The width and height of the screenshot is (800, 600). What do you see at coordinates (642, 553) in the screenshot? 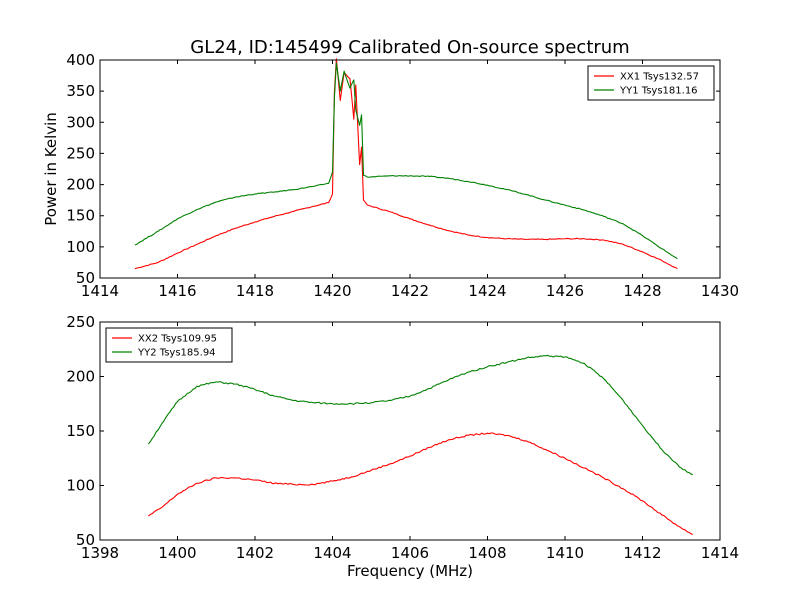
I see `x-tick-label: 1412` at bounding box center [642, 553].